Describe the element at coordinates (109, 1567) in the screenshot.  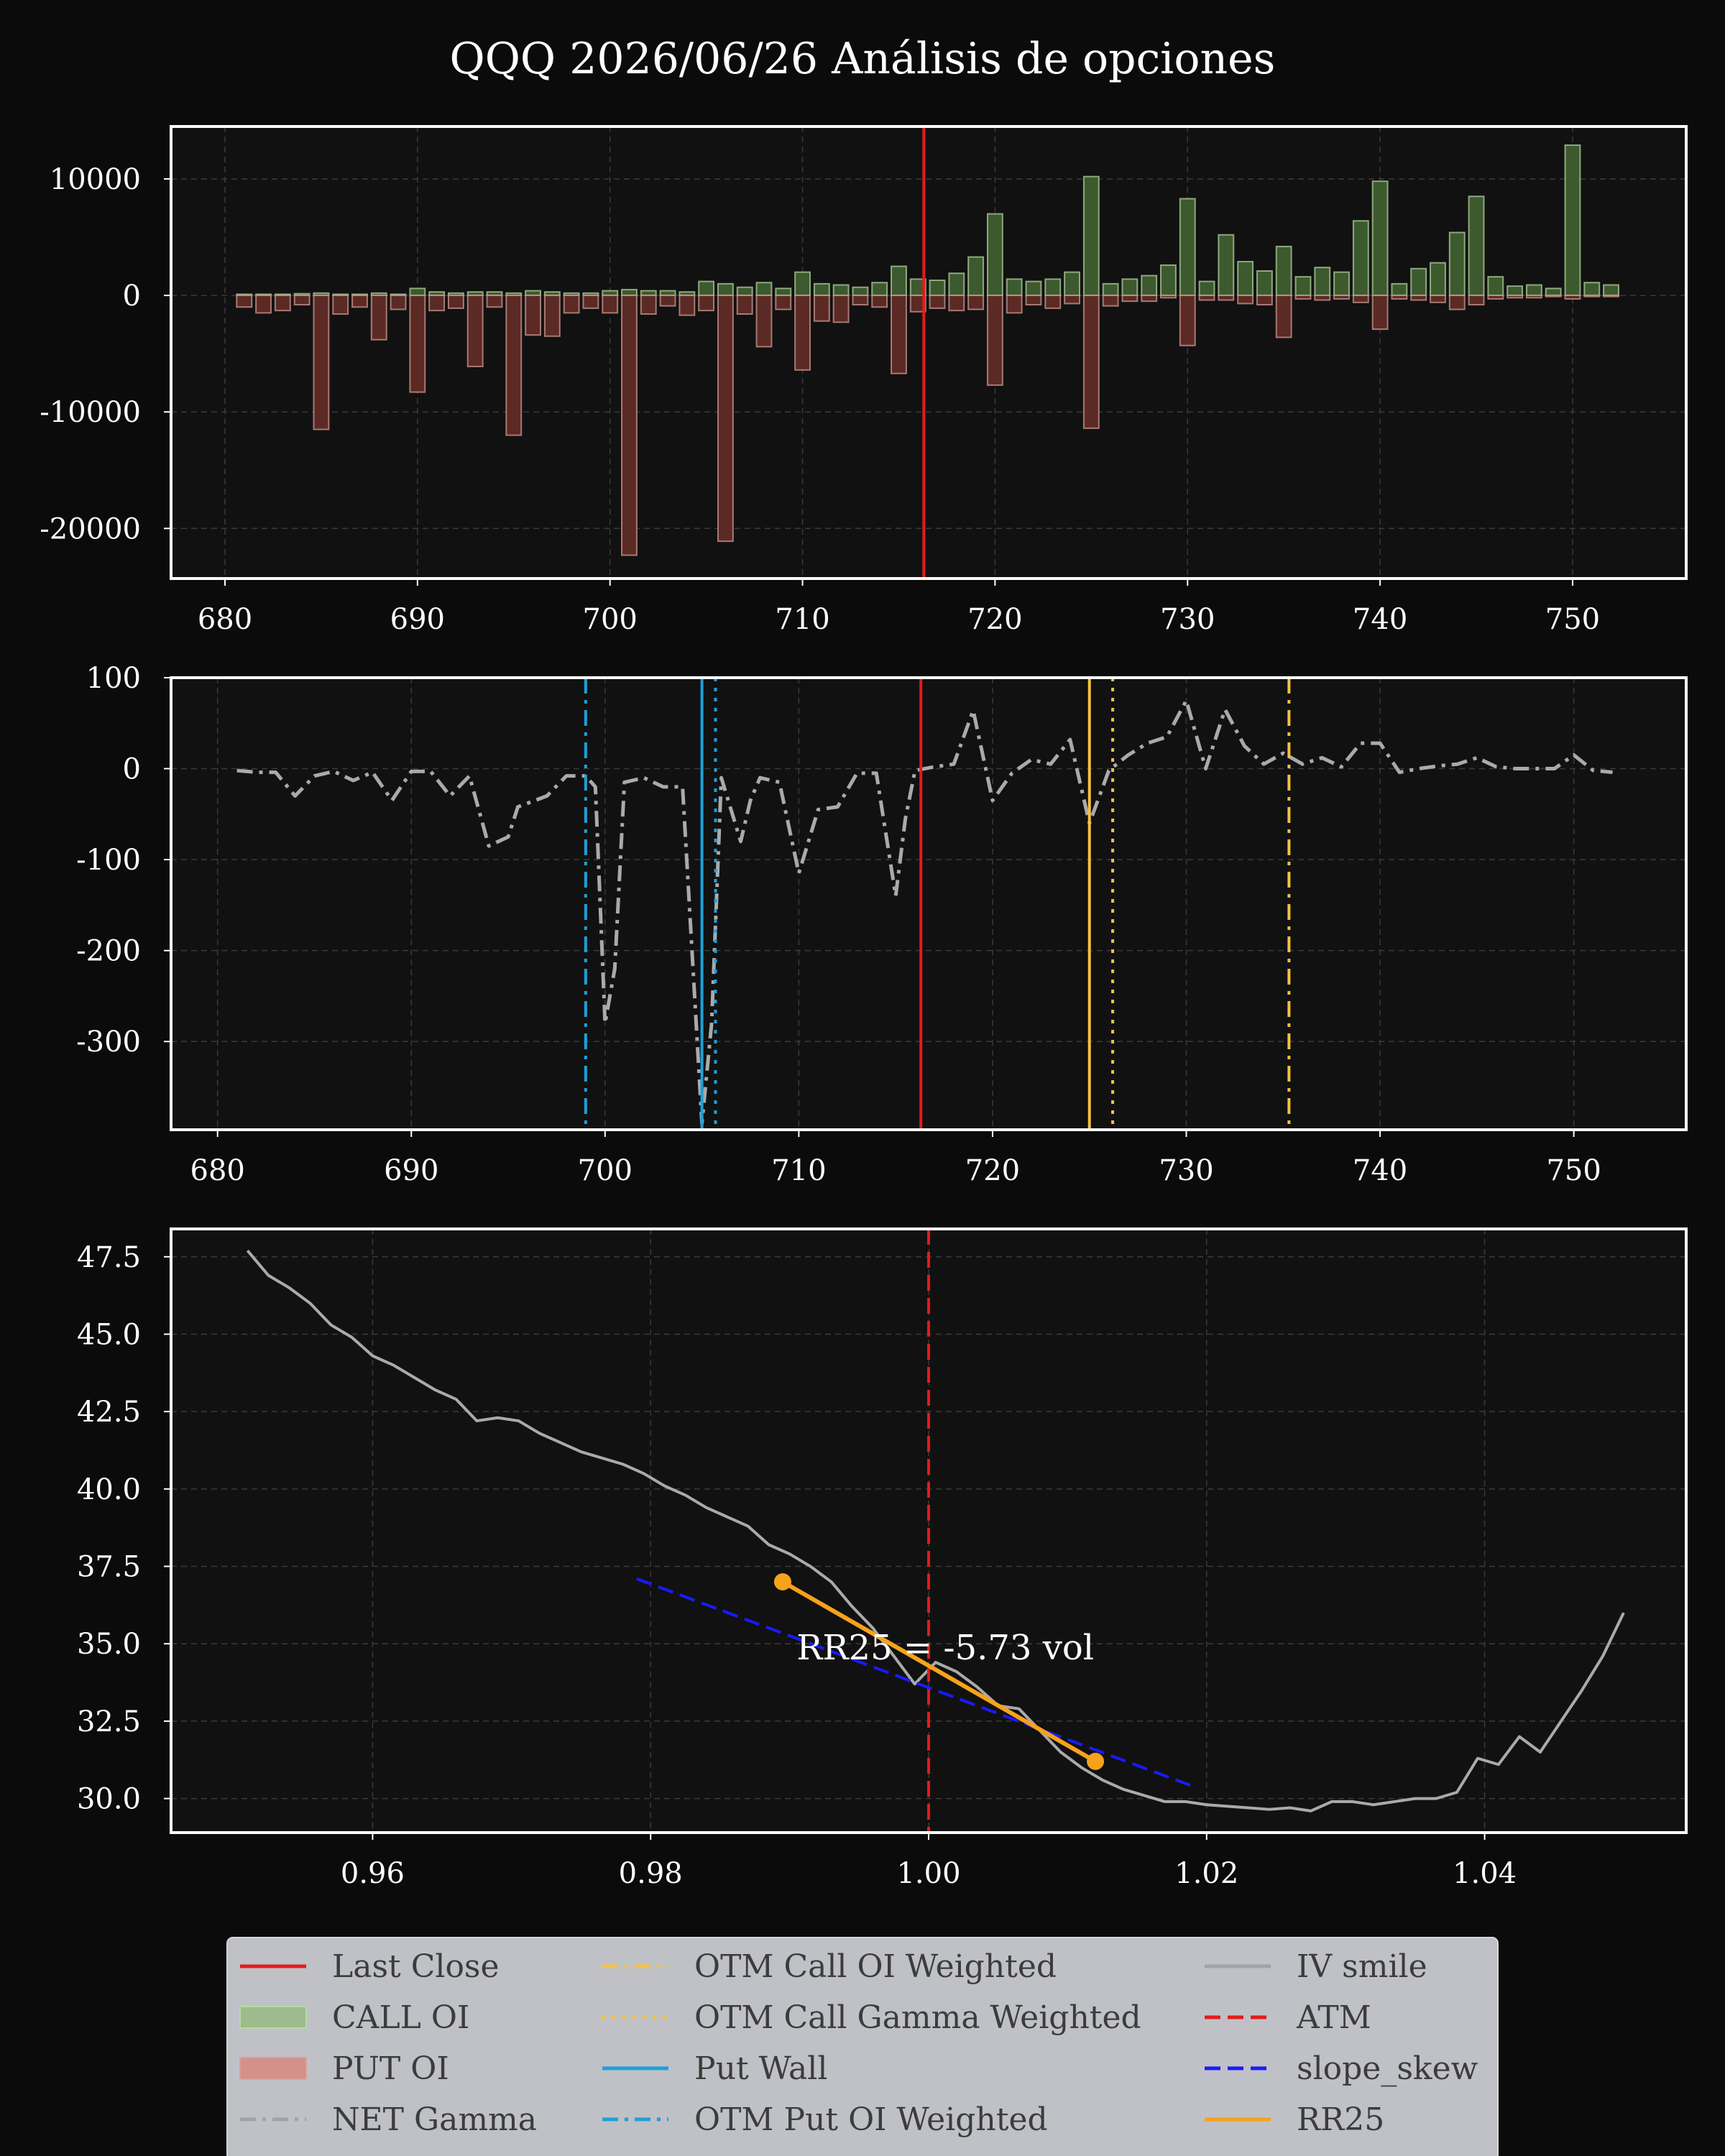
I see `y-tick-label: 37.5` at that location.